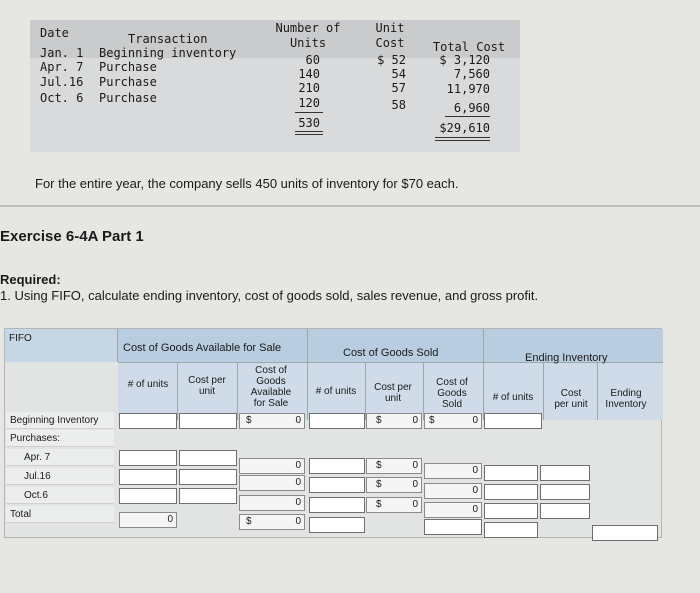 Image resolution: width=700 pixels, height=593 pixels. I want to click on row-unit-cost: 54, so click(398, 74).